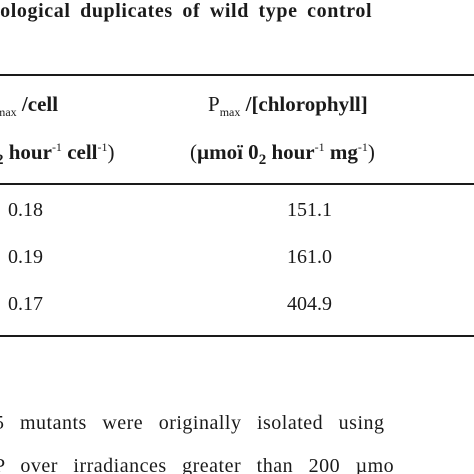 This screenshot has width=474, height=474. I want to click on table-bottom-rule, so click(237, 336).